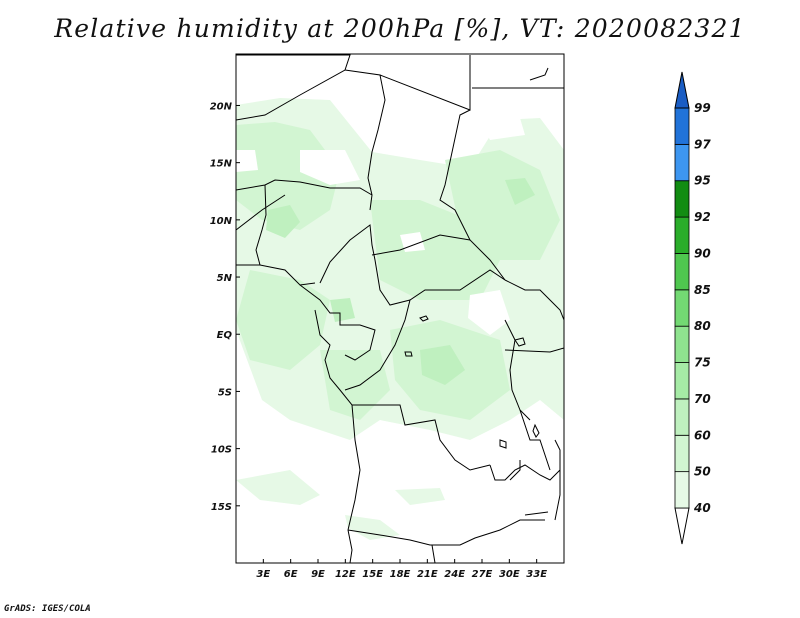 The width and height of the screenshot is (800, 618). Describe the element at coordinates (702, 217) in the screenshot. I see `colorbar-level-label: 92` at that location.